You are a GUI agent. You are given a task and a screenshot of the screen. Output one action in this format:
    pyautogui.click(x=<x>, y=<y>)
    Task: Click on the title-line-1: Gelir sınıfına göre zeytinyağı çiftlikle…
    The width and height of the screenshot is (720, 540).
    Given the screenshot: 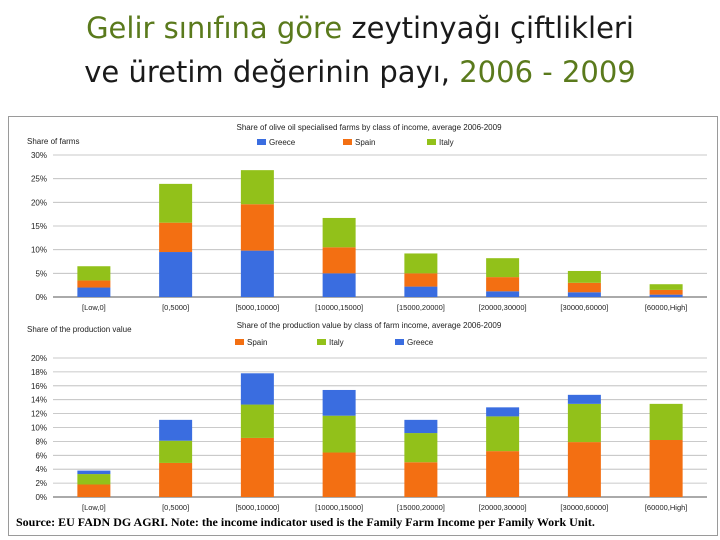 What is the action you would take?
    pyautogui.click(x=360, y=28)
    